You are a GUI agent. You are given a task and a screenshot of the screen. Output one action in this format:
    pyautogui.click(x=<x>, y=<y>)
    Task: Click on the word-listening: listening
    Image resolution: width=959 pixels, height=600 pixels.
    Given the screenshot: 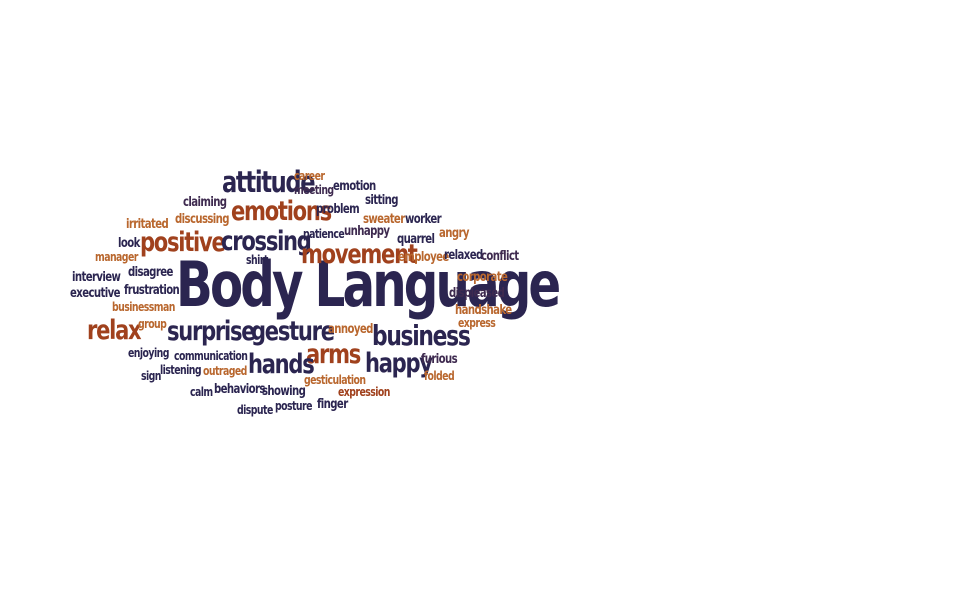 What is the action you would take?
    pyautogui.click(x=181, y=370)
    